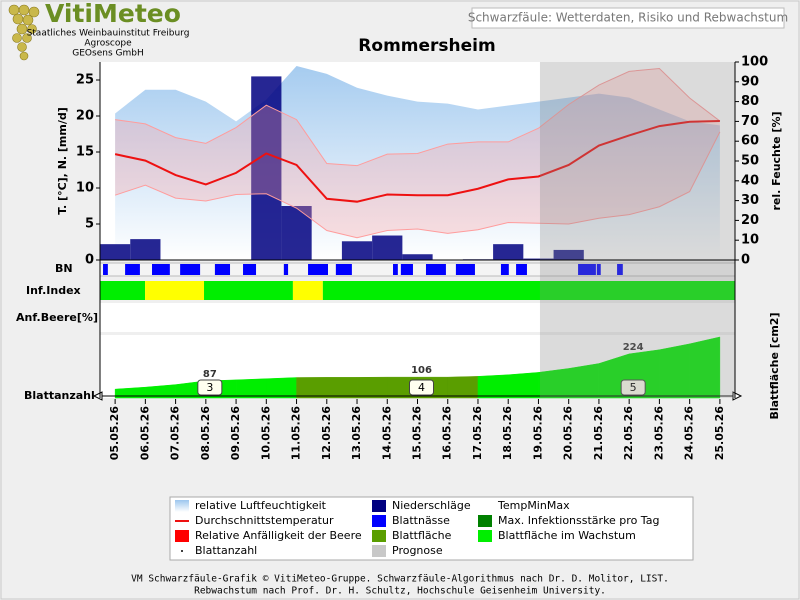 Image resolution: width=800 pixels, height=600 pixels. I want to click on logo-grapes, so click(24, 32).